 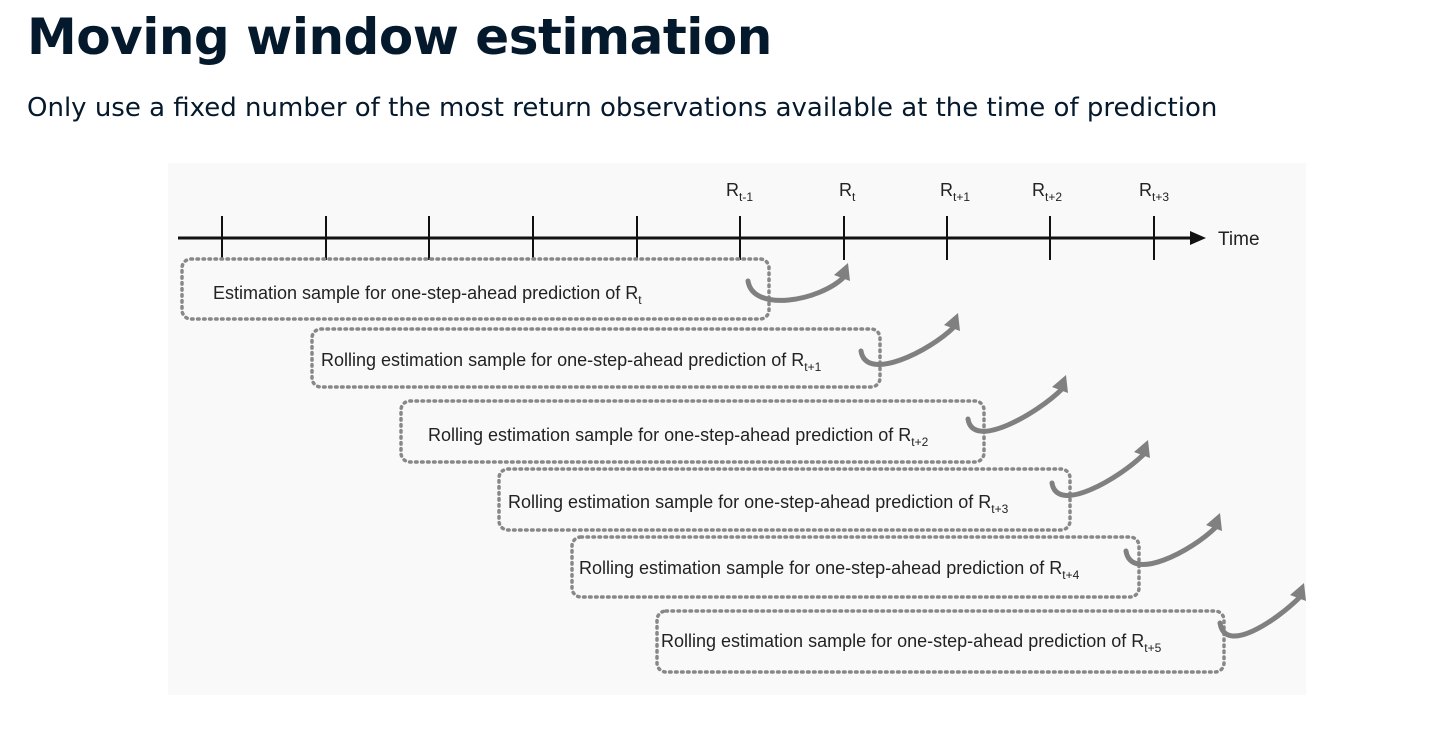 What do you see at coordinates (1198, 238) in the screenshot?
I see `axis-arrowhead` at bounding box center [1198, 238].